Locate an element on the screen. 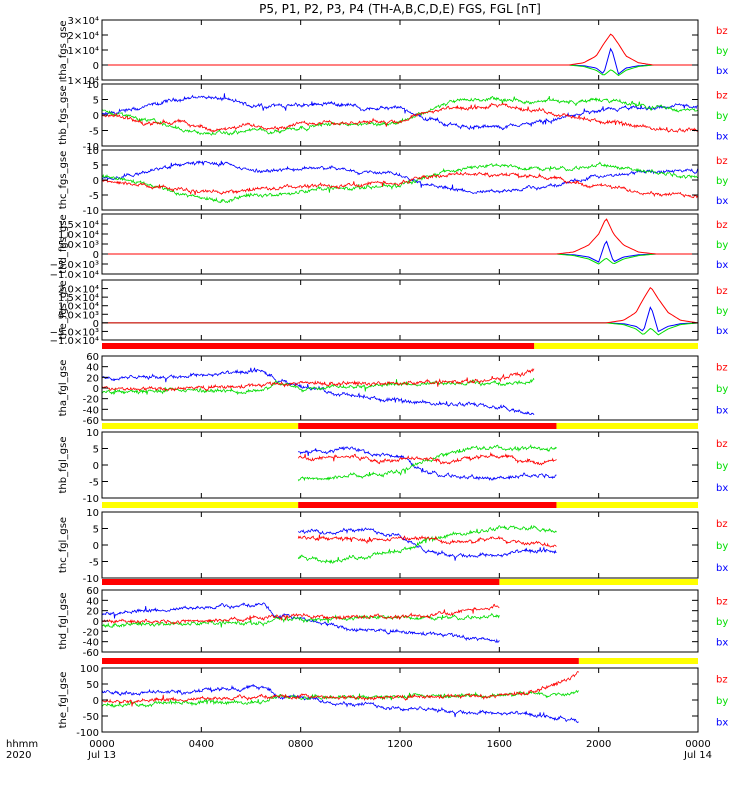 This screenshot has width=750, height=800. y-axis-label: thd_fgl_gse is located at coordinates (63, 621).